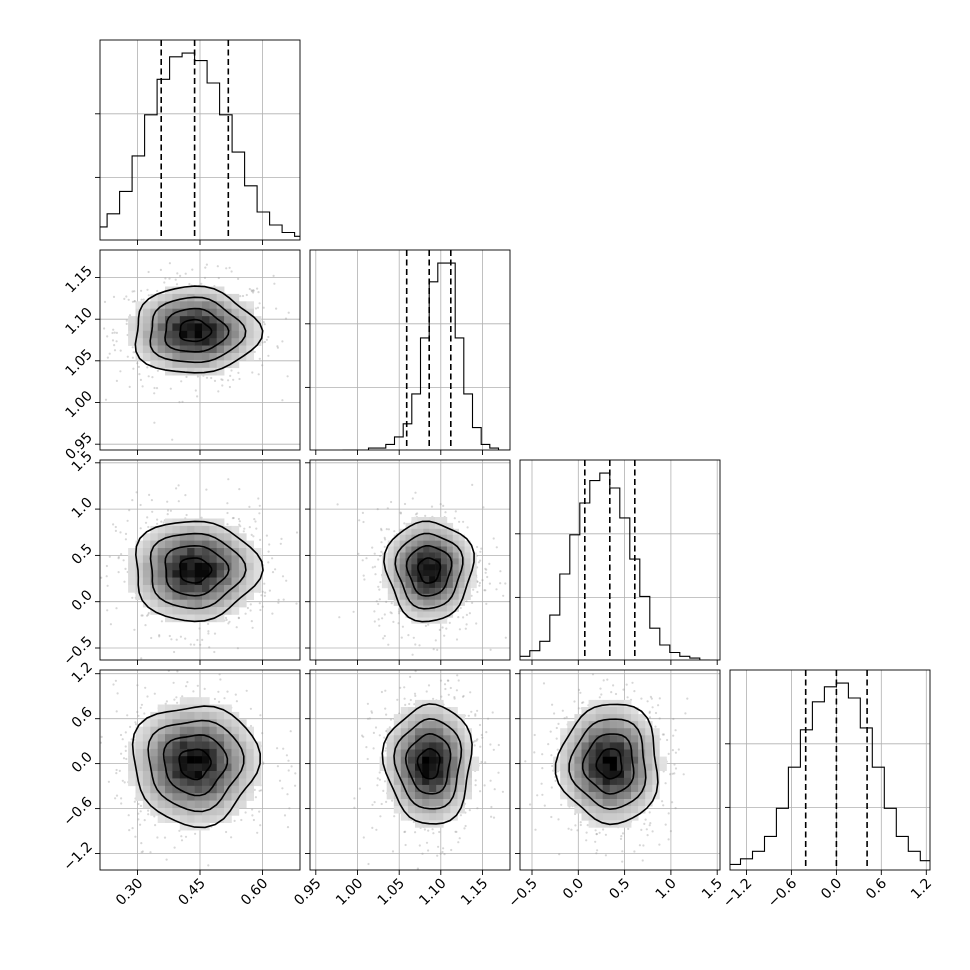  I want to click on x-tick-label: 1.00, so click(349, 892).